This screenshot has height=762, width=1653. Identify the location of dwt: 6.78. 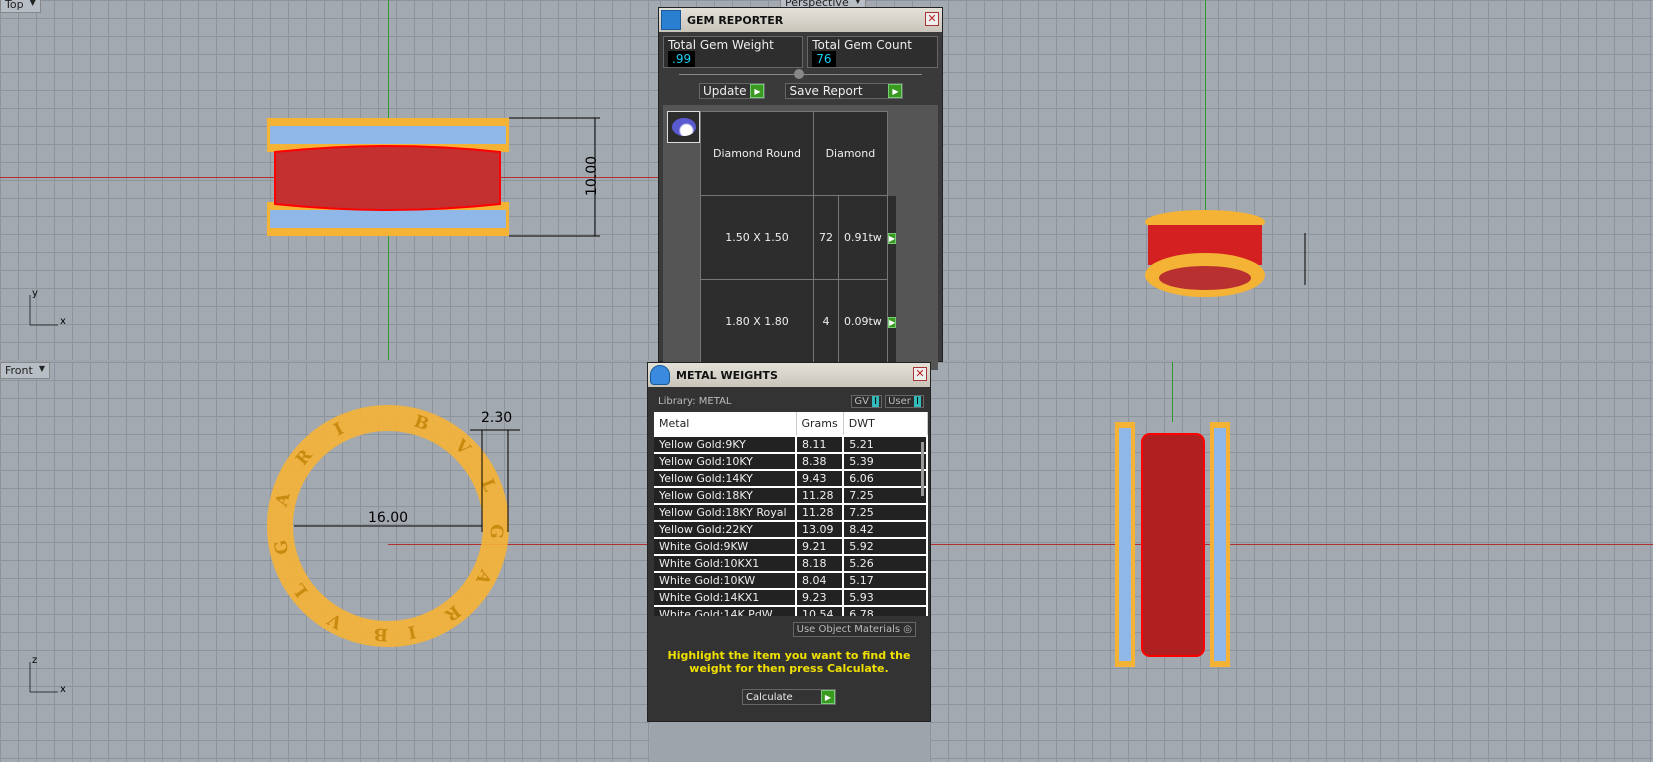
(885, 610).